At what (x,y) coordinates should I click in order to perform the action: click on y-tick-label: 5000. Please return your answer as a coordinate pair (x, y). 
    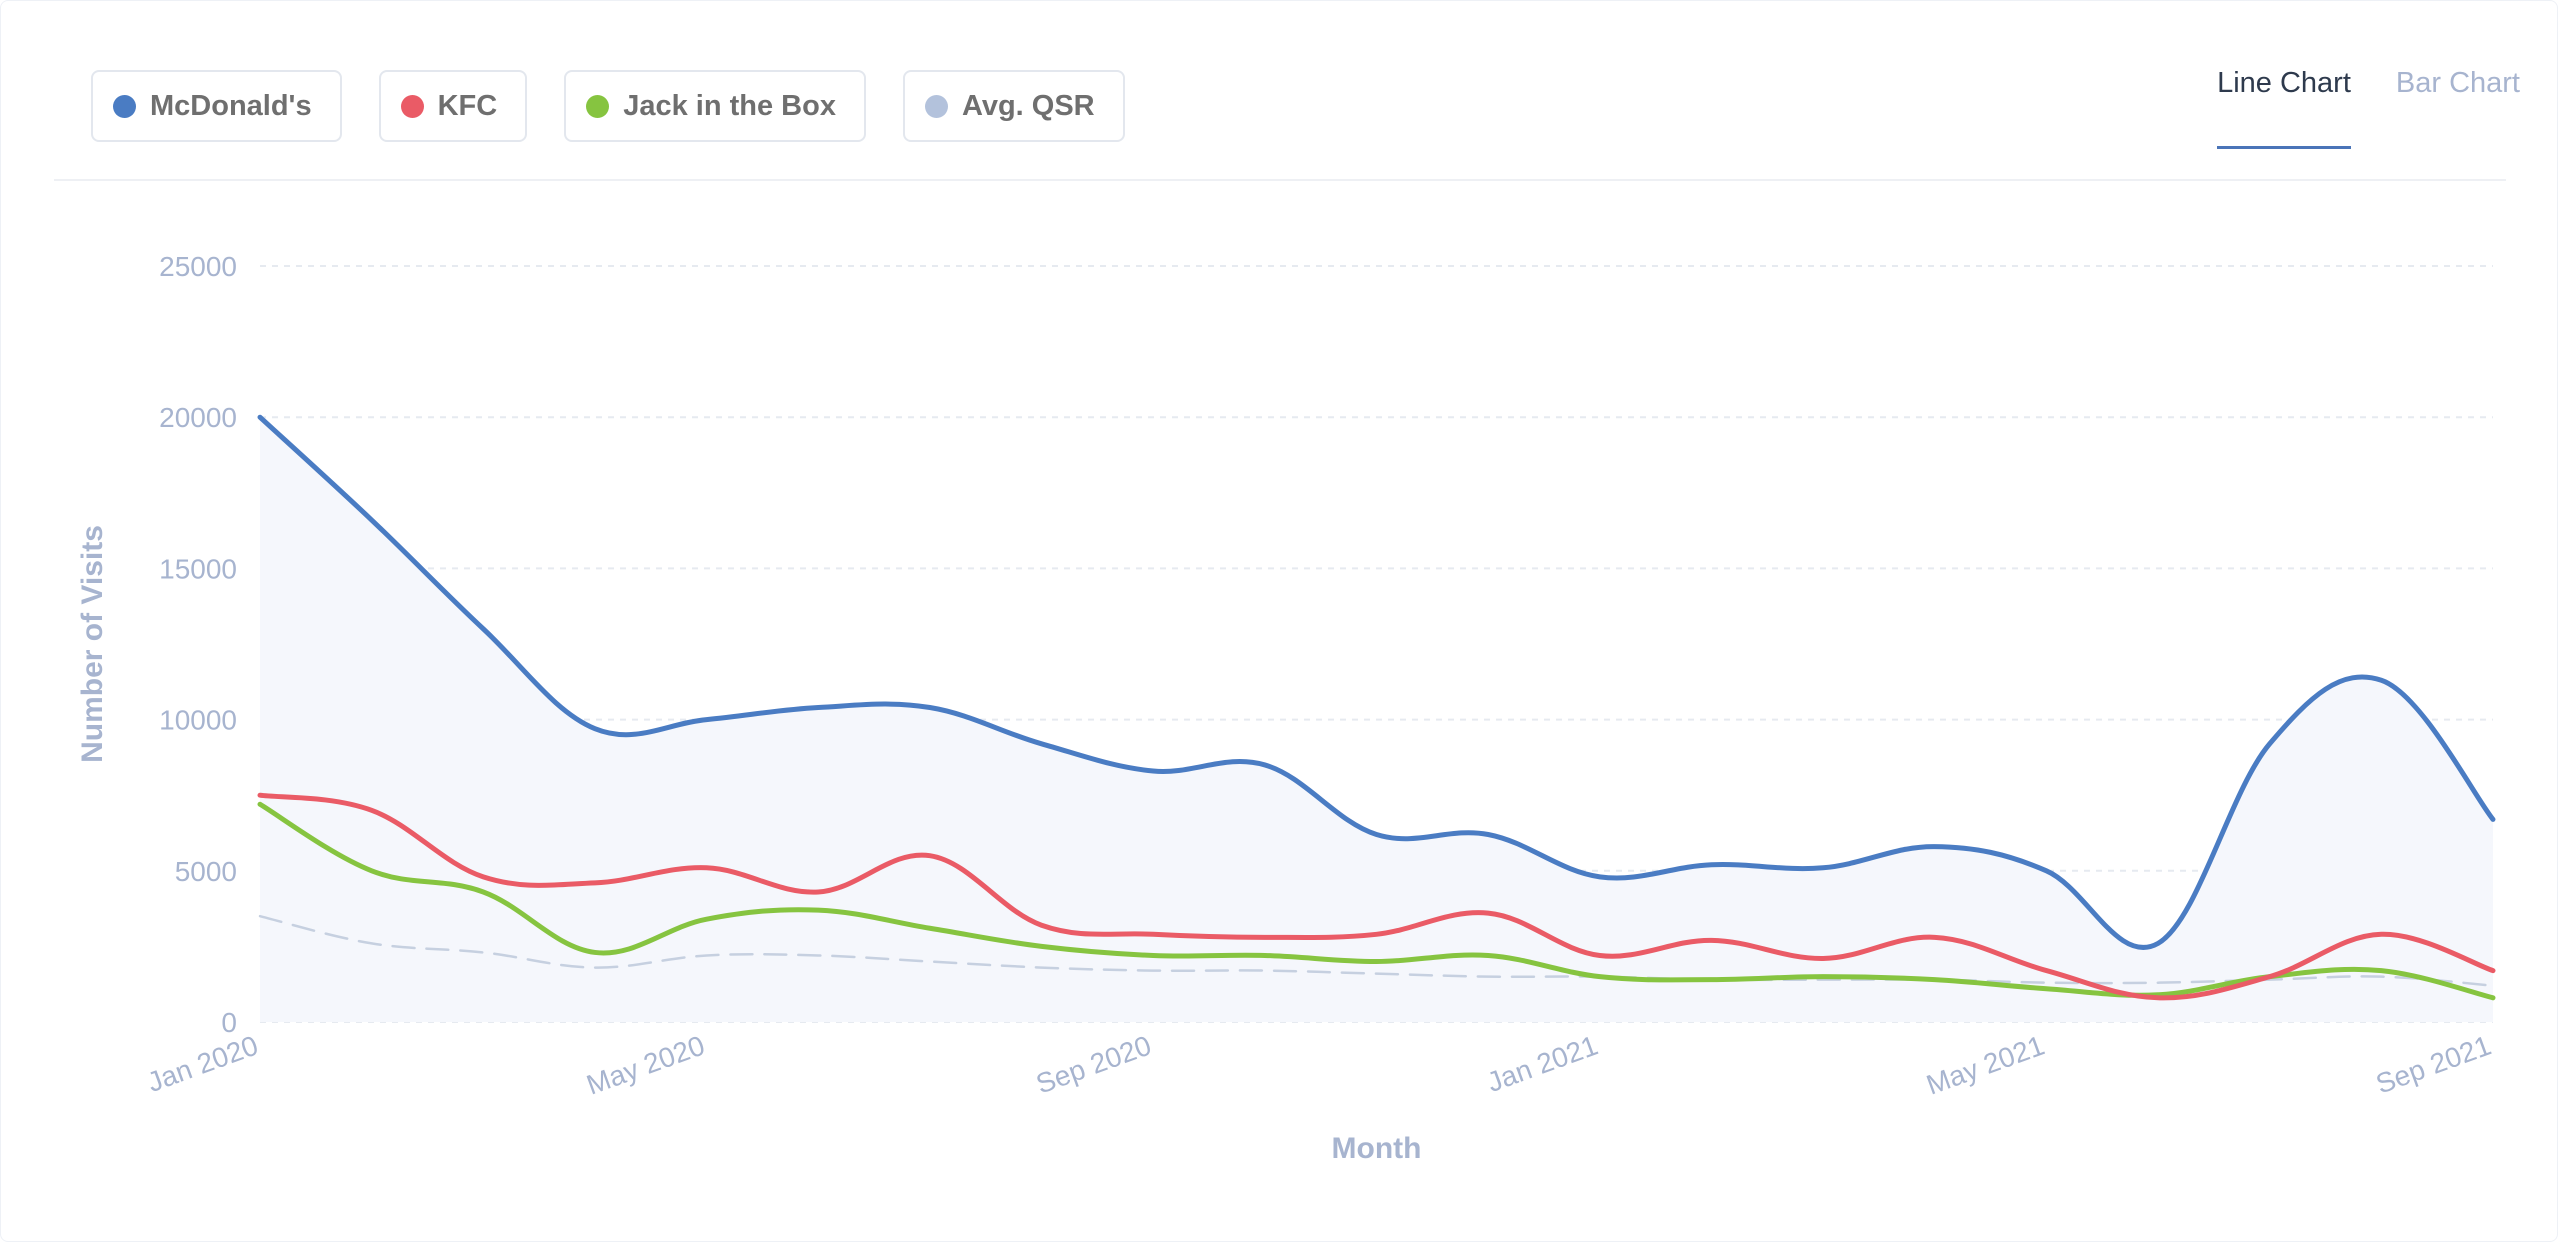
    Looking at the image, I should click on (206, 871).